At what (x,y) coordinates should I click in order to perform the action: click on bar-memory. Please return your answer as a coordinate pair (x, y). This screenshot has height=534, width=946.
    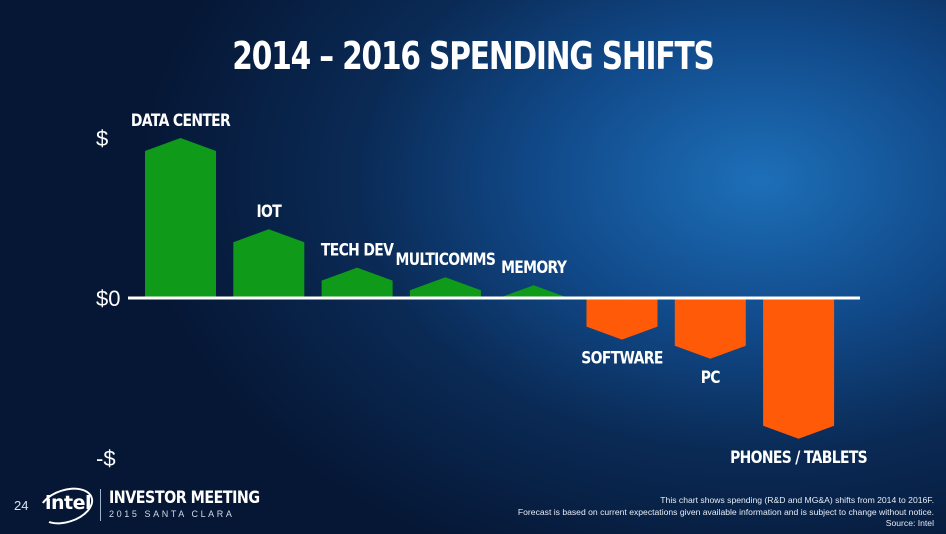
    Looking at the image, I should click on (534, 292).